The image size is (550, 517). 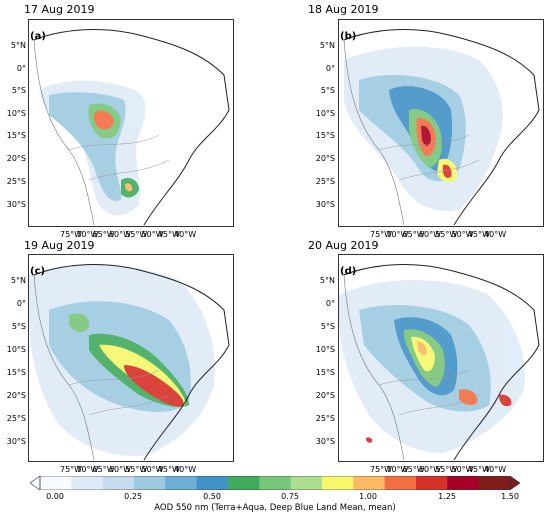 I want to click on panel-b-lon-labels: 75°W70°W65°W60°W55°W50°W45°W40°W, so click(x=438, y=234).